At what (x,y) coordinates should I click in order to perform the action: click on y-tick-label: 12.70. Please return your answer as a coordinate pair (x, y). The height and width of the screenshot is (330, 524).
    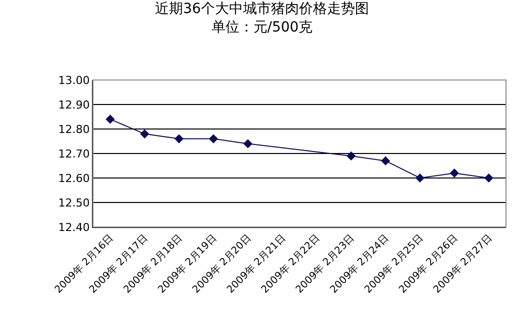
    Looking at the image, I should click on (74, 153).